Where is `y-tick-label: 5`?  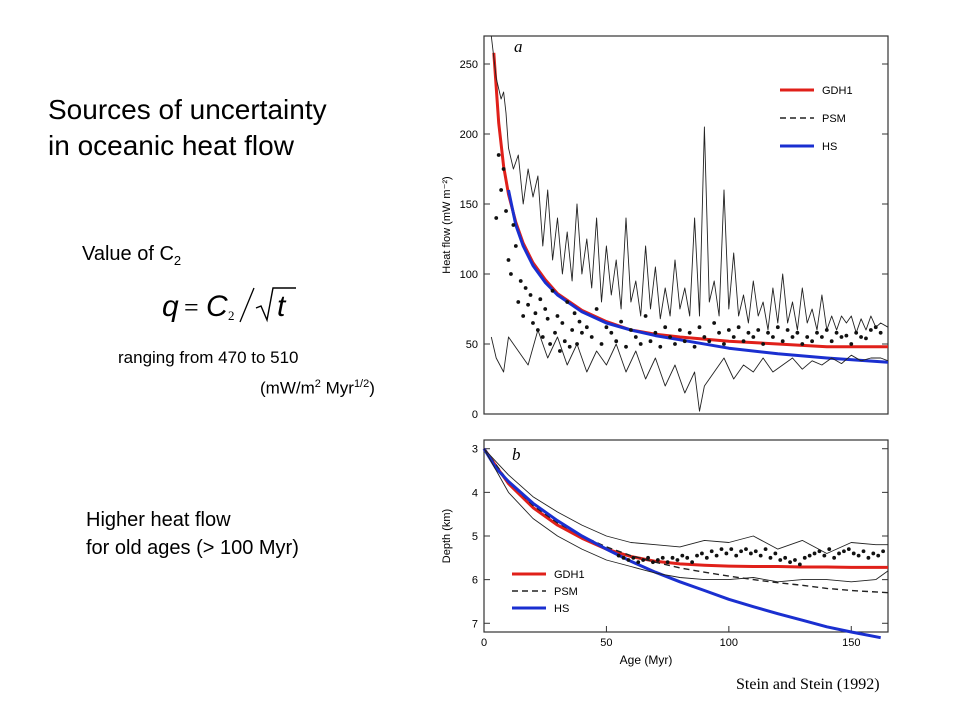
y-tick-label: 5 is located at coordinates (475, 537).